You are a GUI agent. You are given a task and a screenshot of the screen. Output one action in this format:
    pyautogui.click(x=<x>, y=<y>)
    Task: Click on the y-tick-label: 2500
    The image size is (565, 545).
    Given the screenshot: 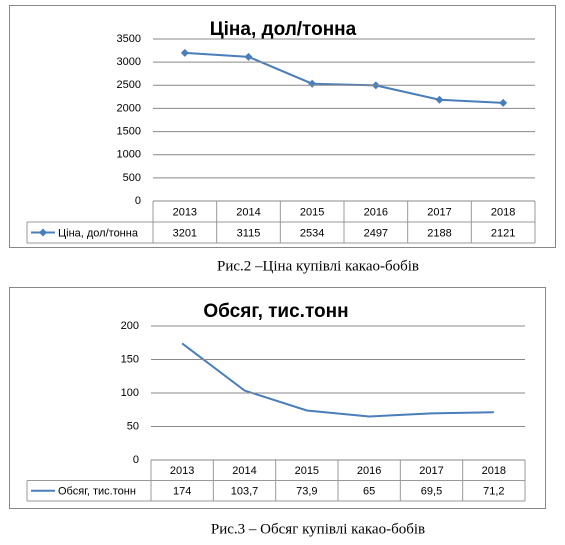 What is the action you would take?
    pyautogui.click(x=129, y=85)
    